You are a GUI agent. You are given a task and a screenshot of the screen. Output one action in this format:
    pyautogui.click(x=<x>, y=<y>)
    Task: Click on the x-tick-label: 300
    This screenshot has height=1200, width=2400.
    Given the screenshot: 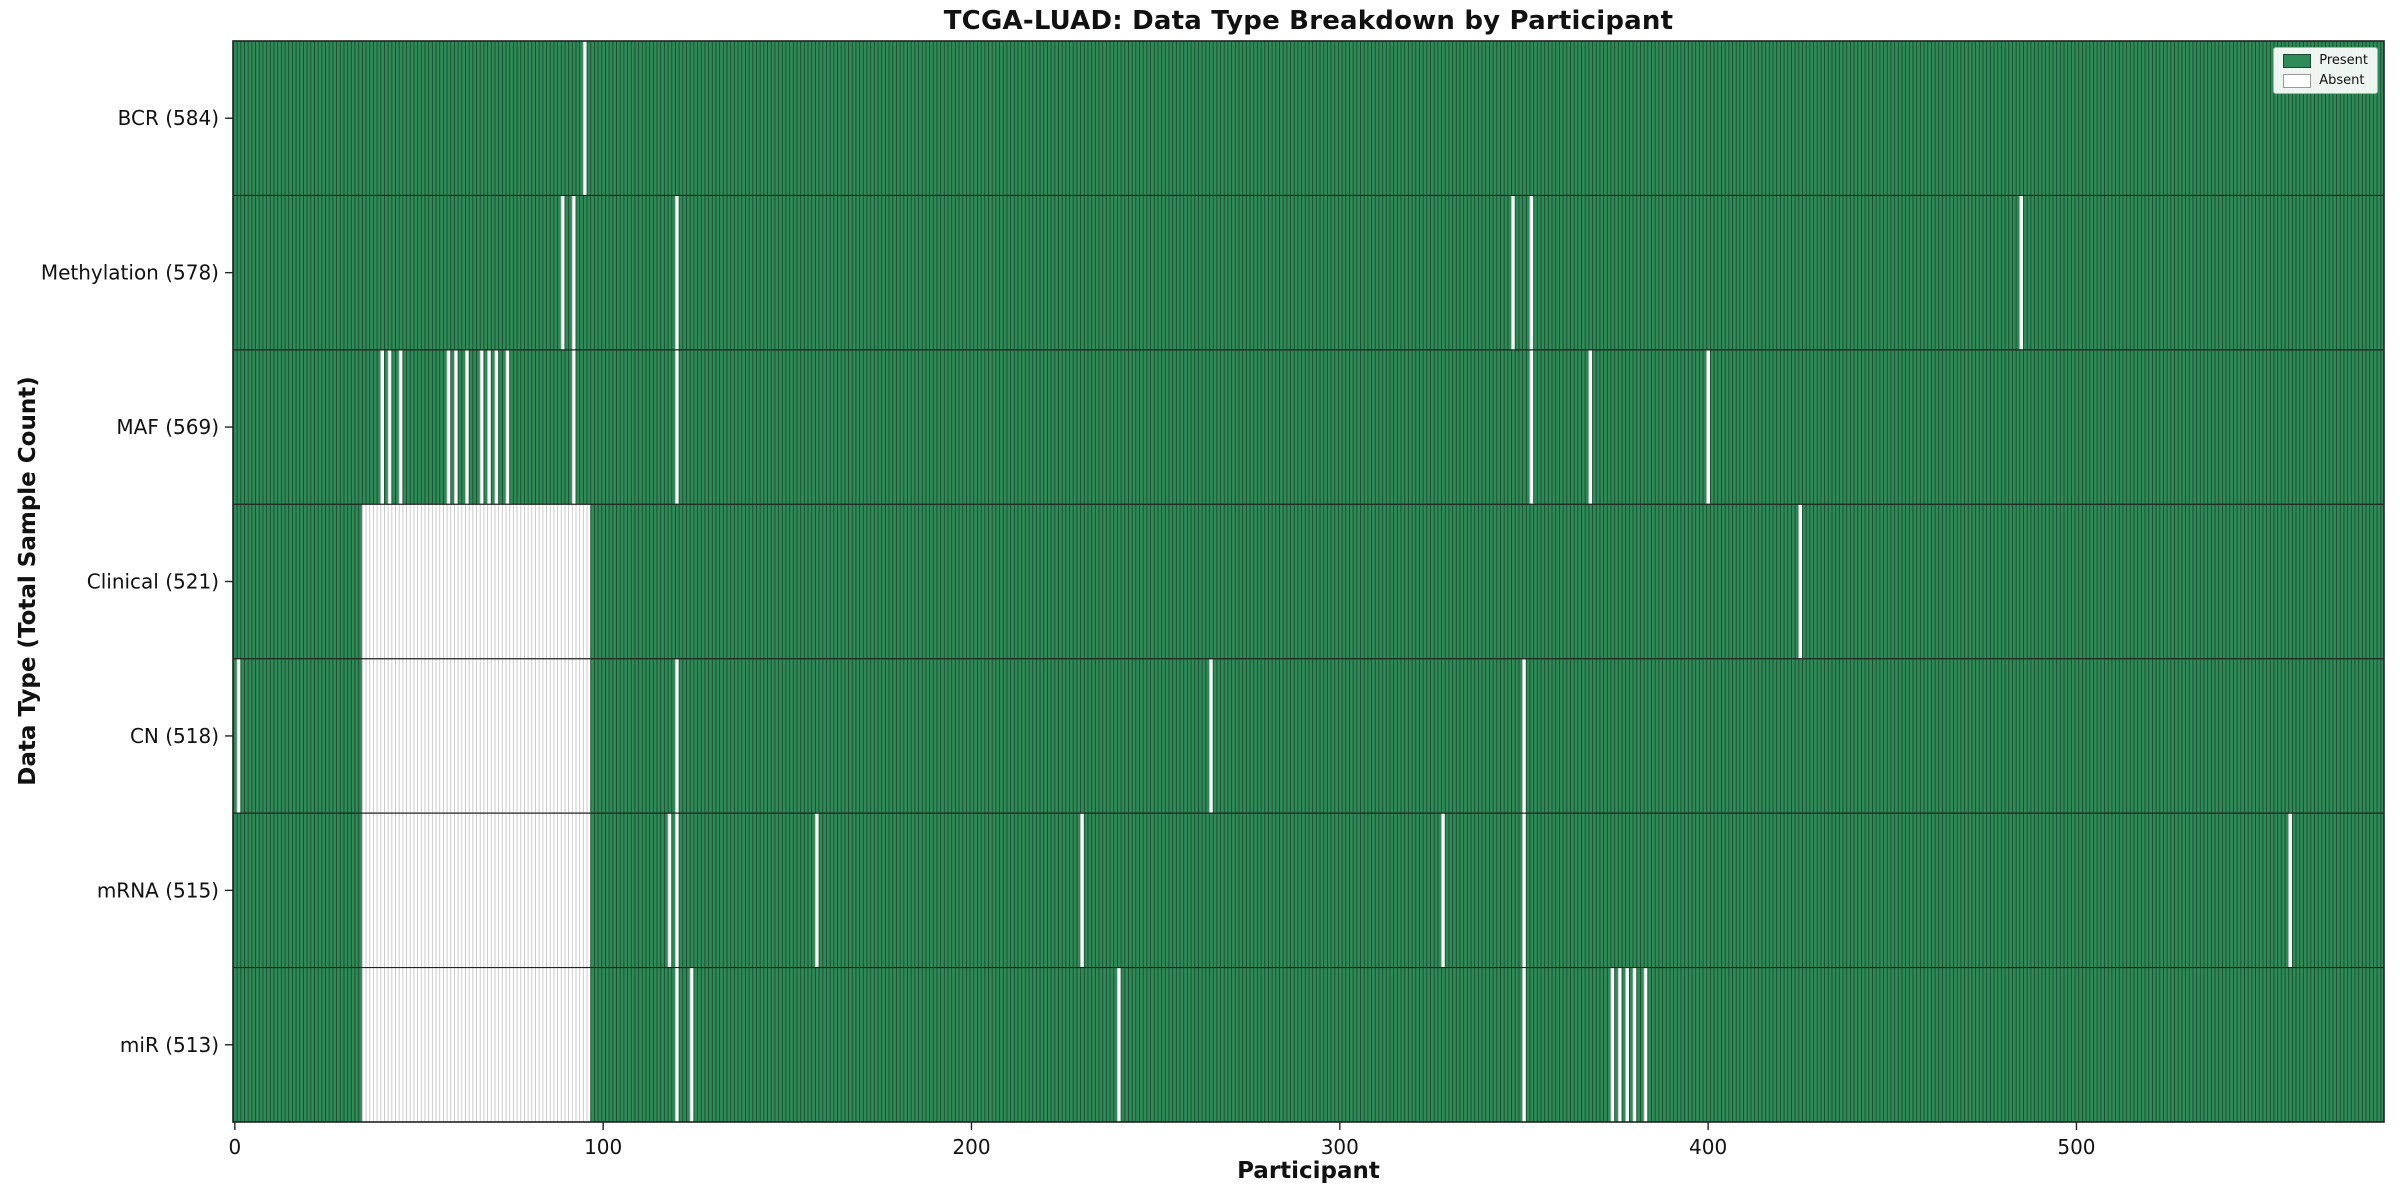 What is the action you would take?
    pyautogui.click(x=1340, y=1147)
    